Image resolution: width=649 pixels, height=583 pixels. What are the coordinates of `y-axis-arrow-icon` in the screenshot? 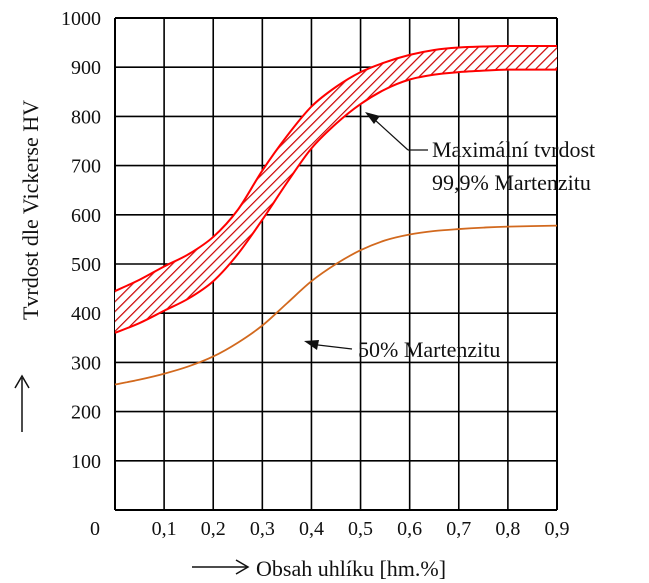 It's located at (22, 403).